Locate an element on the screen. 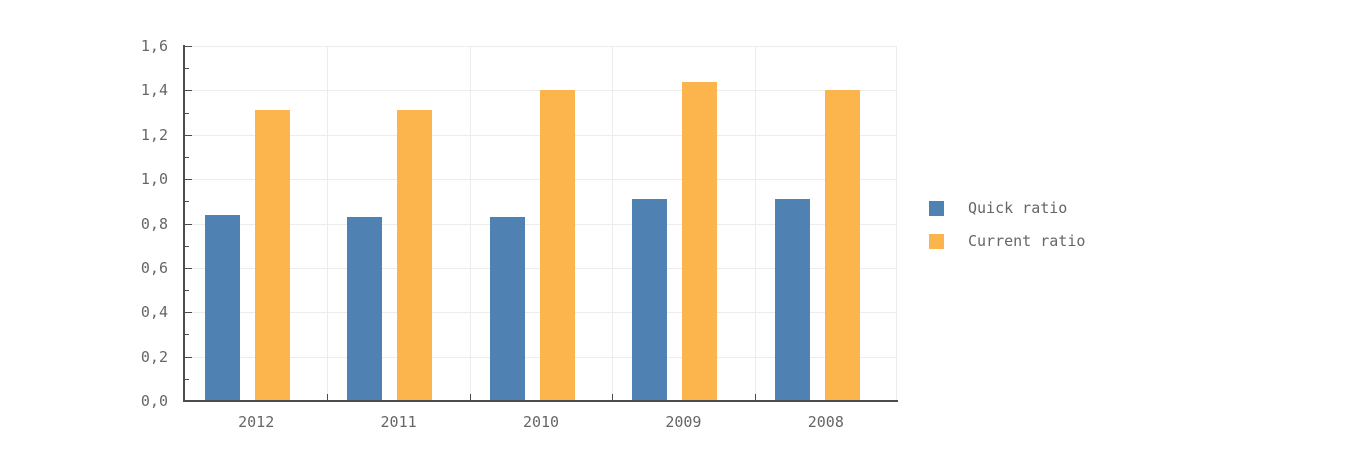 The height and width of the screenshot is (449, 1345). legend-label-quick-ratio: Quick ratio is located at coordinates (1018, 208).